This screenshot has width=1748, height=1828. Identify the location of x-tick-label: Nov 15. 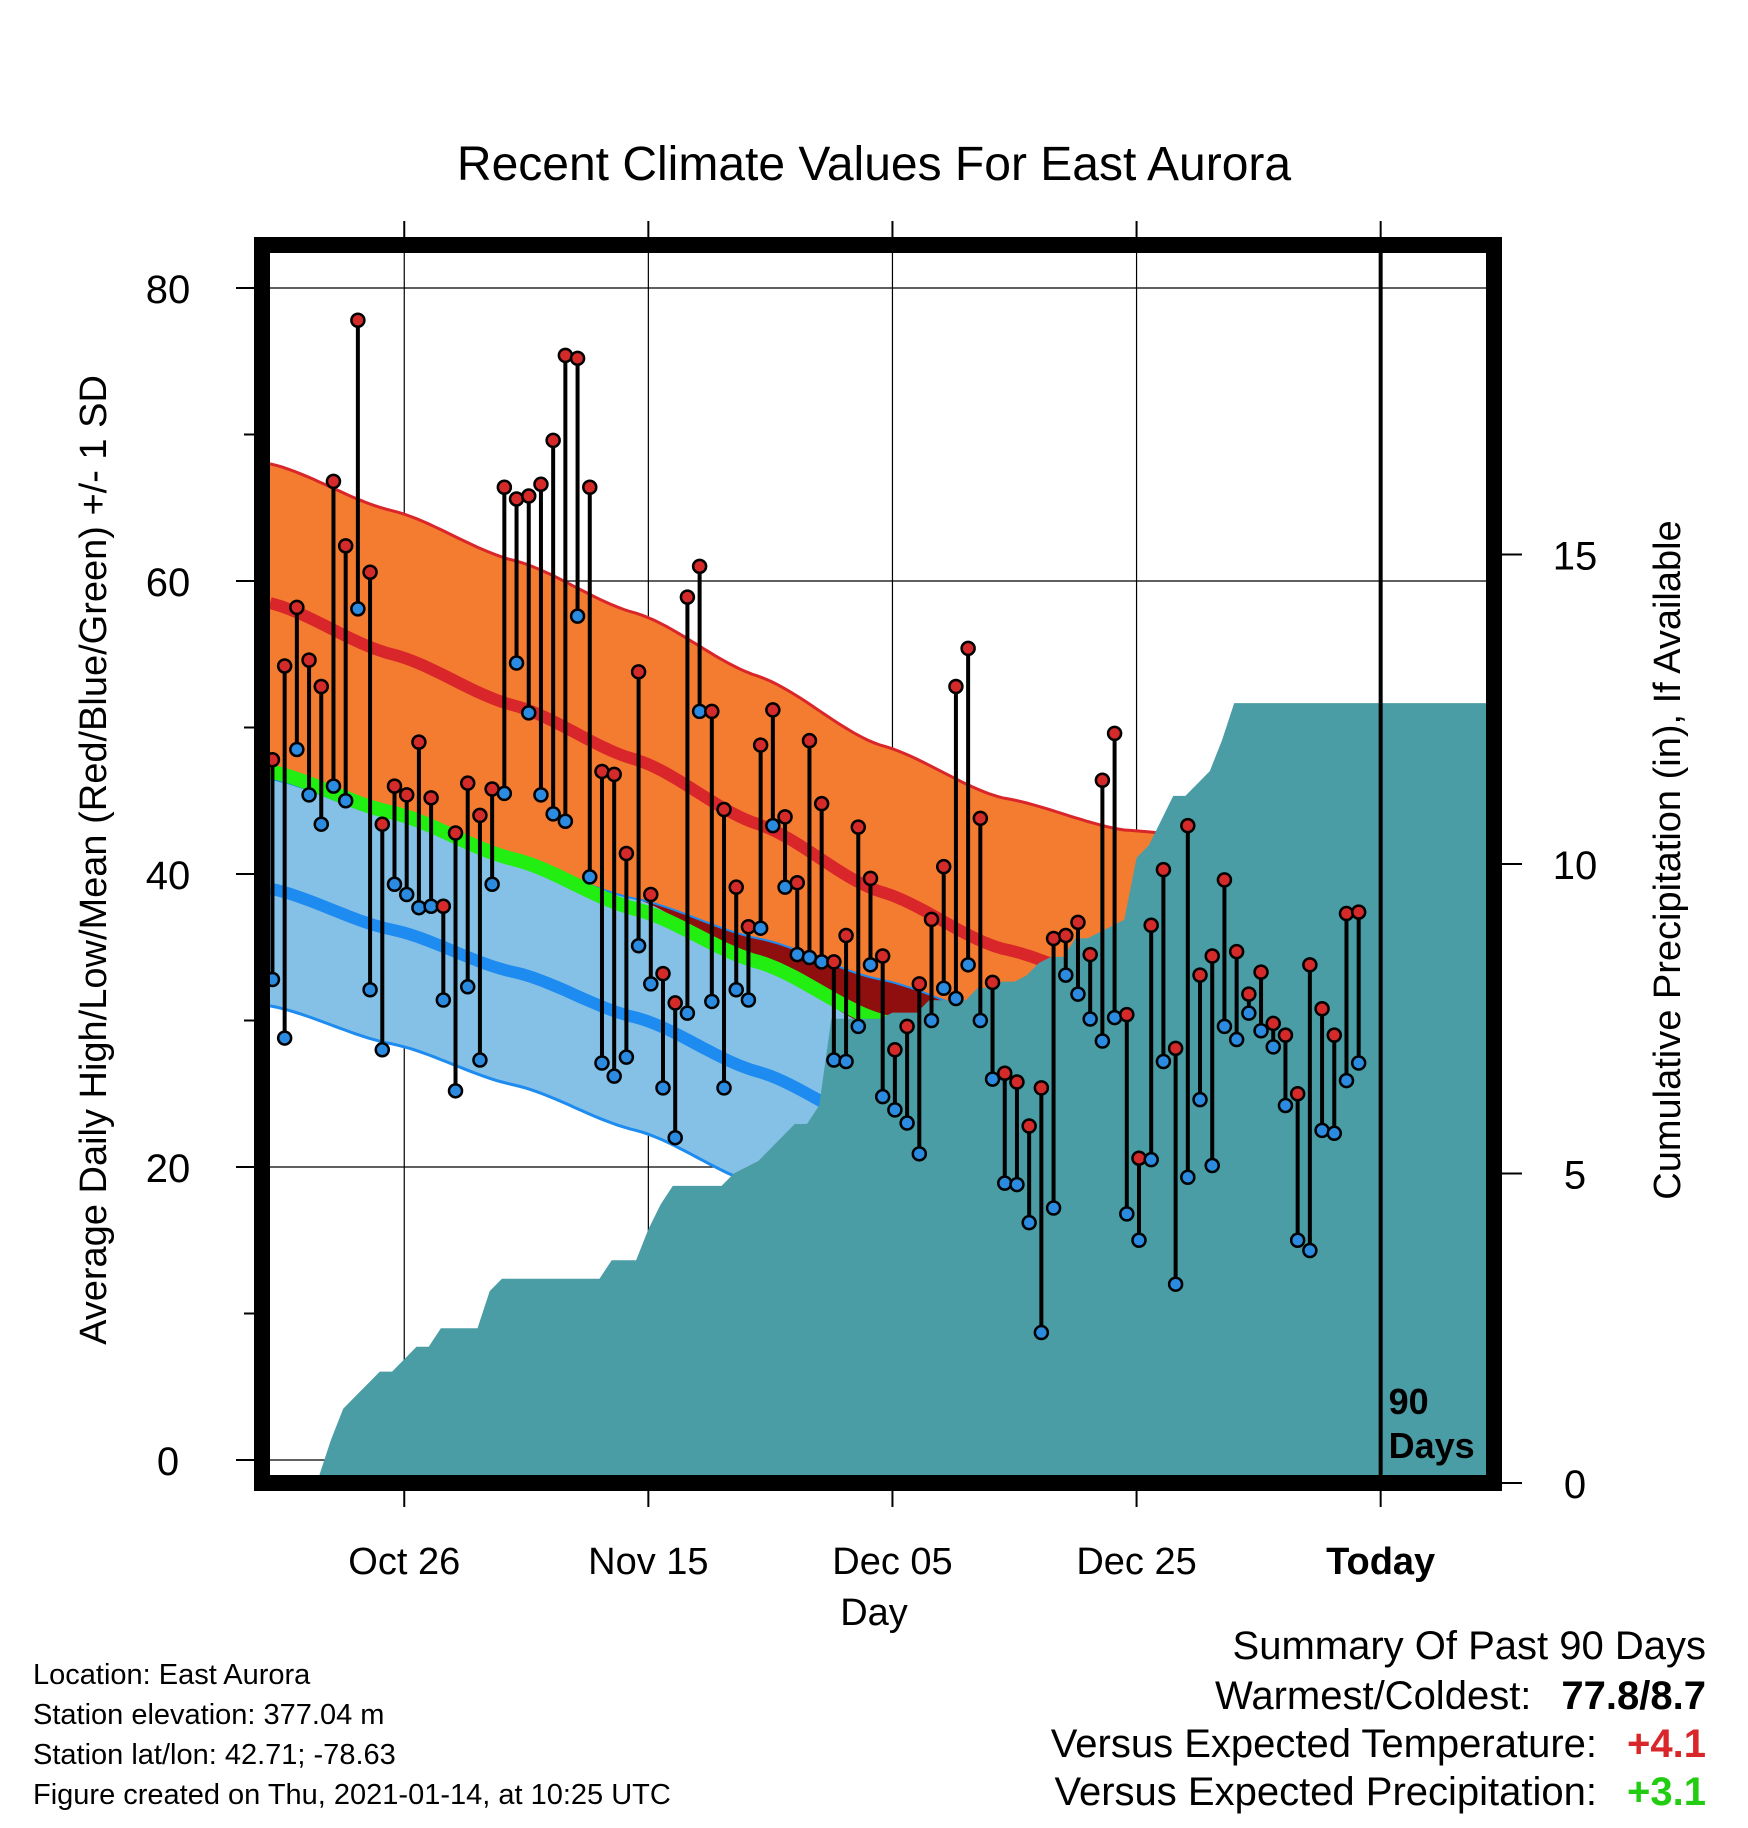
(648, 1562).